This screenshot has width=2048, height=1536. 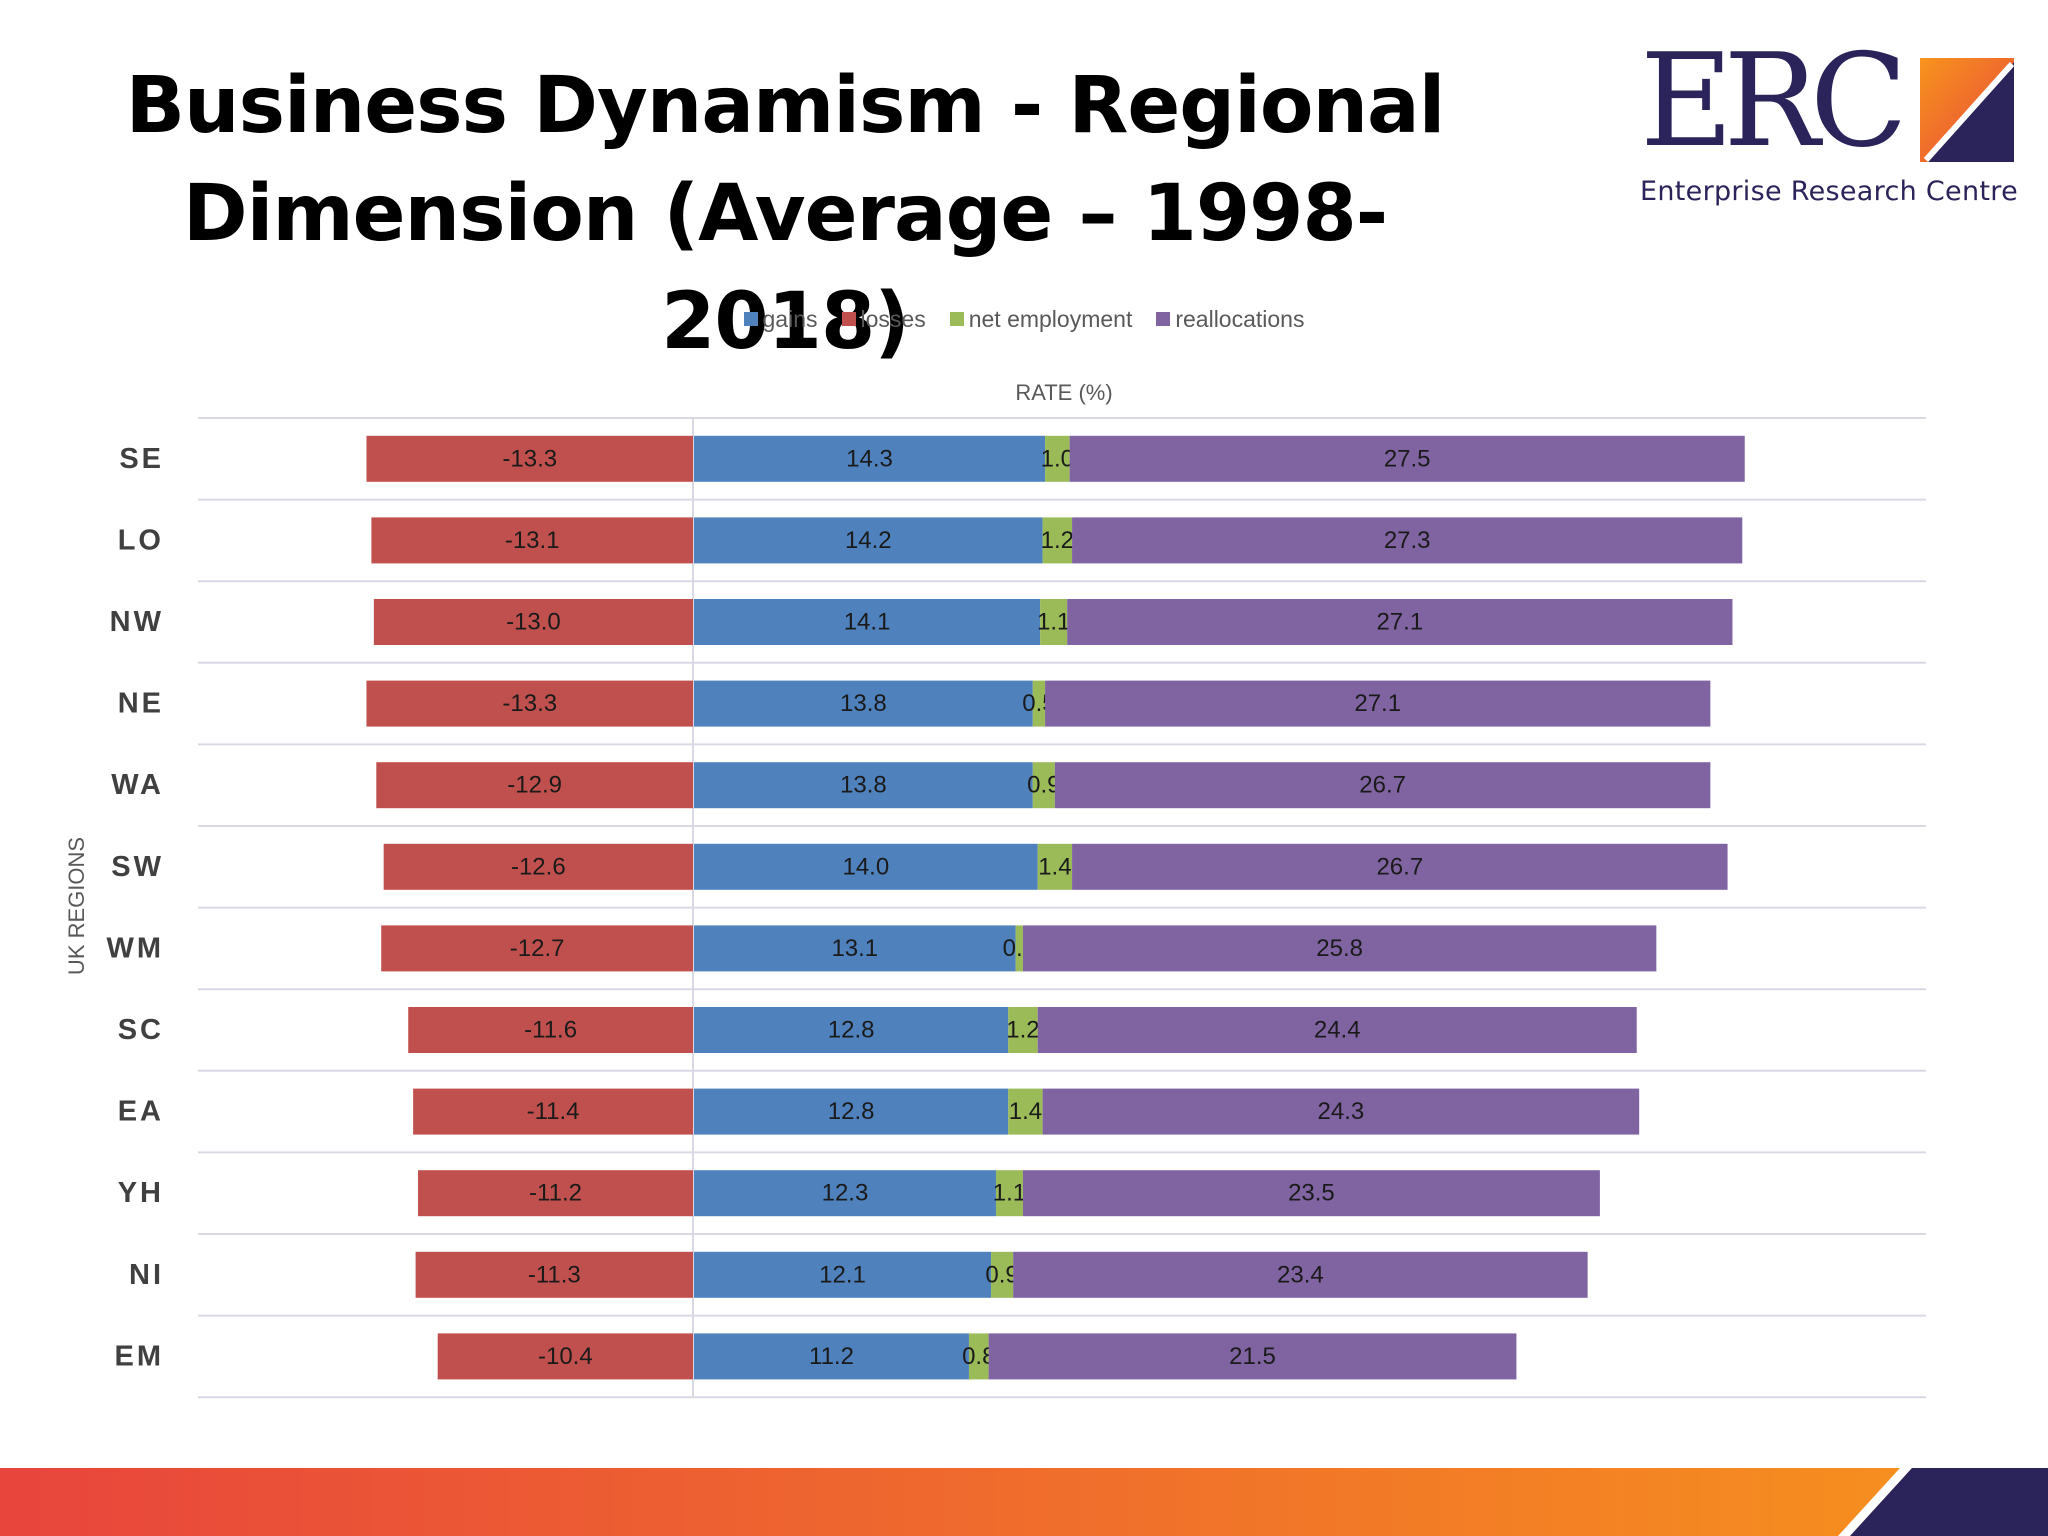 What do you see at coordinates (893, 319) in the screenshot?
I see `legend-label: losses` at bounding box center [893, 319].